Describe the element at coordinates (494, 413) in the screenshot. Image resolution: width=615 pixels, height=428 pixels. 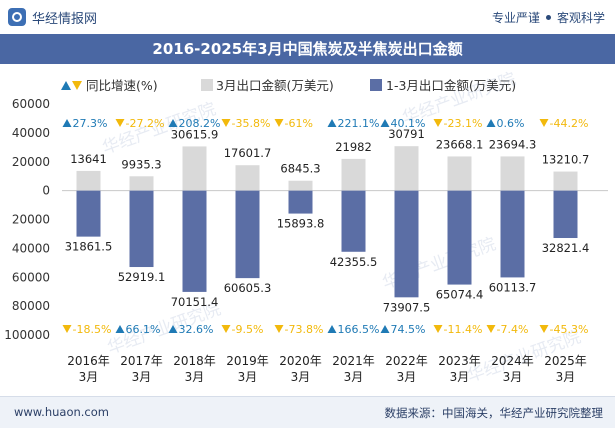
I see `data-source: 数据来源：中国海关，华经产业研究院整理` at that location.